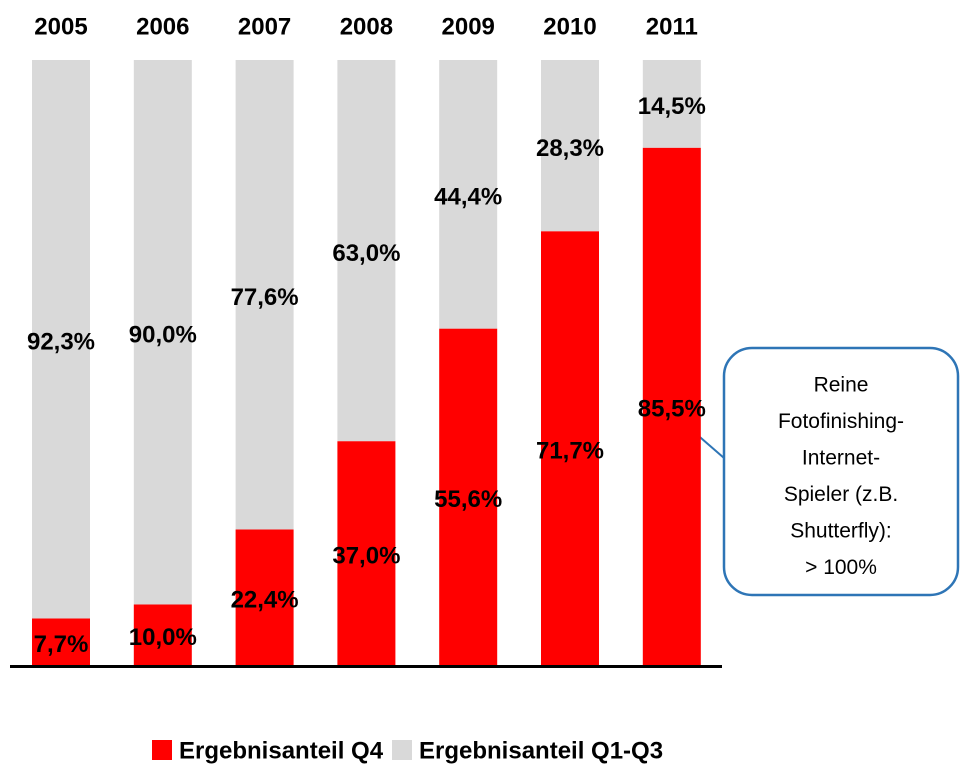 This screenshot has height=772, width=961. What do you see at coordinates (841, 494) in the screenshot?
I see `callout-text: Spieler (z.B.` at bounding box center [841, 494].